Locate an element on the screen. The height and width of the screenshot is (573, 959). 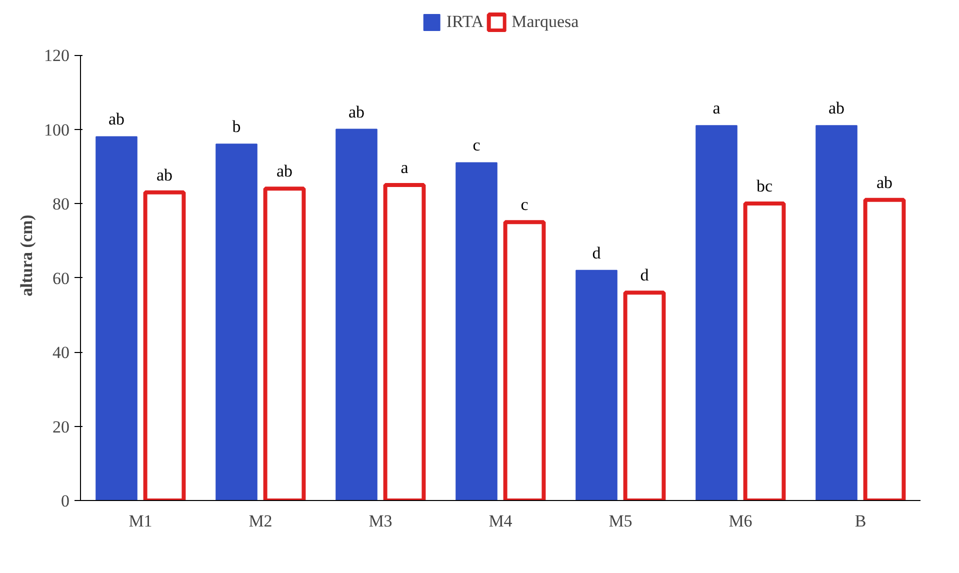
x-tick-label: M4 is located at coordinates (500, 521).